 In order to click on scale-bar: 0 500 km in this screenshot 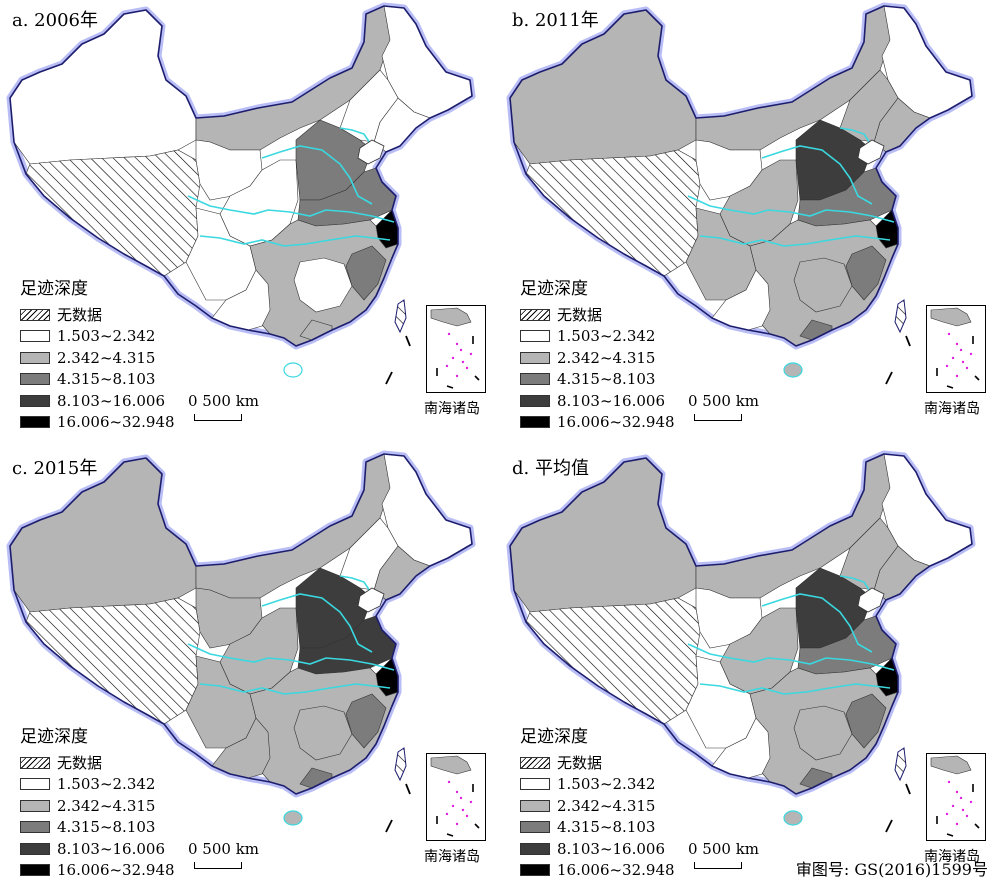, I will do `click(224, 854)`.